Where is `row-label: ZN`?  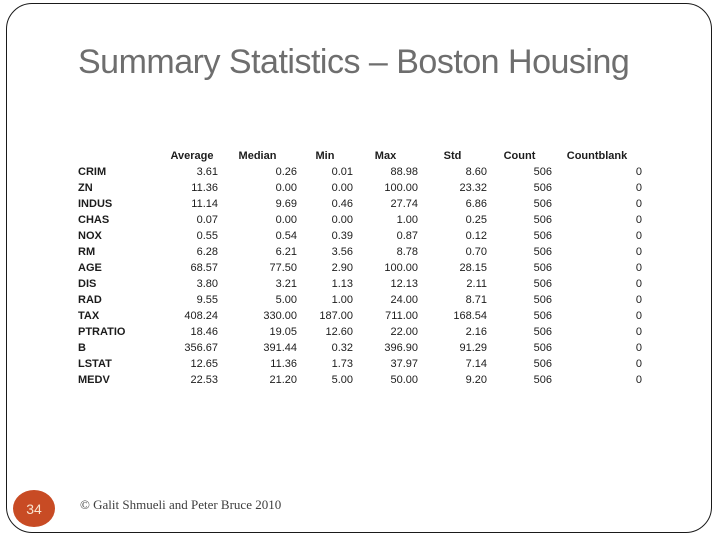
row-label: ZN is located at coordinates (85, 188).